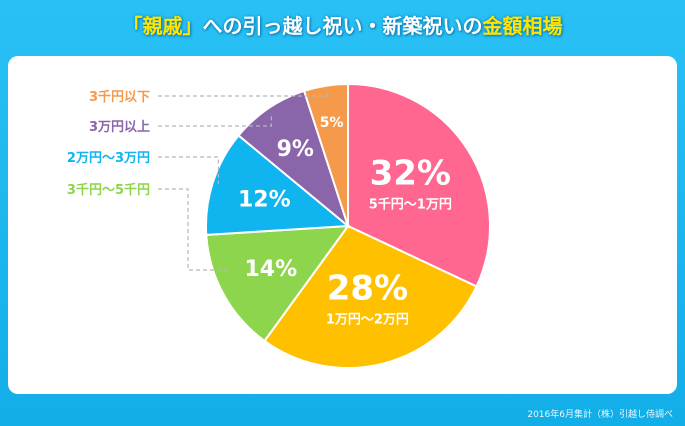 The height and width of the screenshot is (426, 685). What do you see at coordinates (119, 127) in the screenshot?
I see `slice-legend-label: 3万円以上` at bounding box center [119, 127].